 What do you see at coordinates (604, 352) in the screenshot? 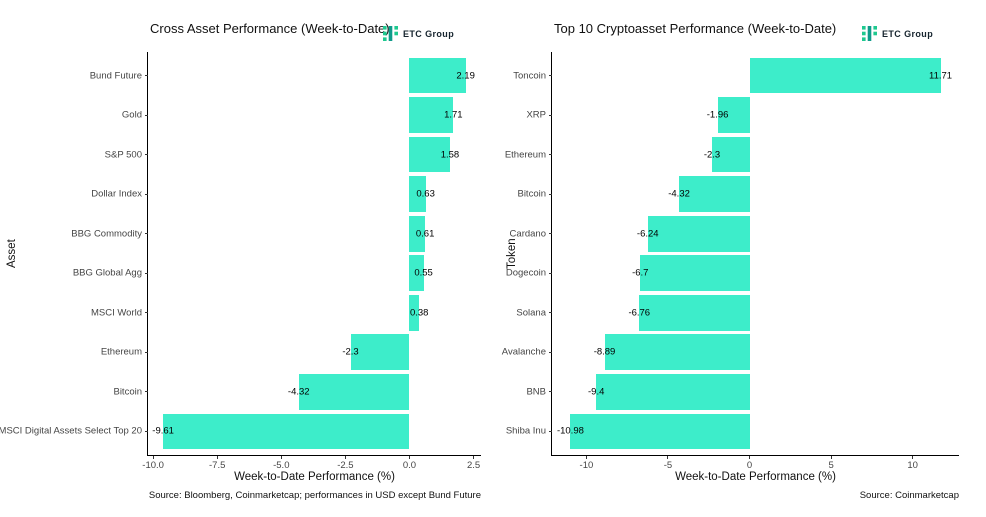
I see `bar-value-label: -8.89` at bounding box center [604, 352].